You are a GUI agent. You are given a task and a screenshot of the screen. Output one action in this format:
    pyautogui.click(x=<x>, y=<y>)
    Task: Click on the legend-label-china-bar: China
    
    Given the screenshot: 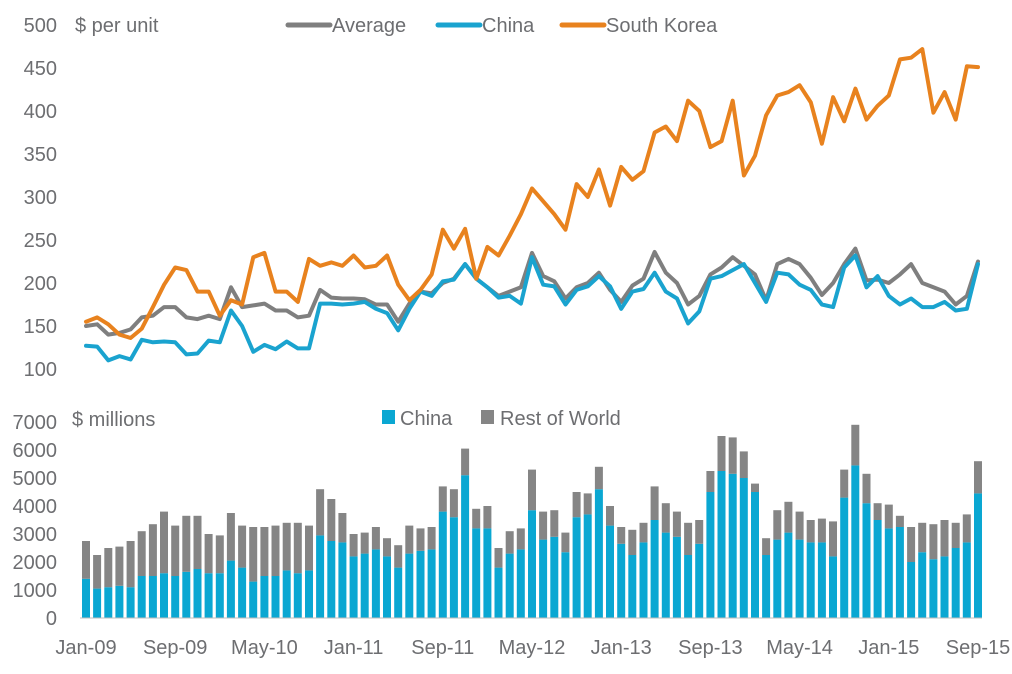 What is the action you would take?
    pyautogui.click(x=426, y=419)
    